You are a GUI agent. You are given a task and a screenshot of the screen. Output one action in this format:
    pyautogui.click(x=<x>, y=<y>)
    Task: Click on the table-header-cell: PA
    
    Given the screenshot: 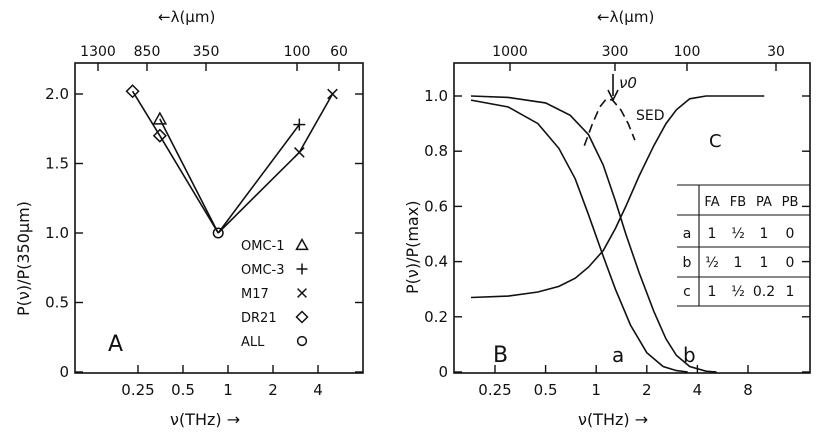 What is the action you would take?
    pyautogui.click(x=764, y=202)
    